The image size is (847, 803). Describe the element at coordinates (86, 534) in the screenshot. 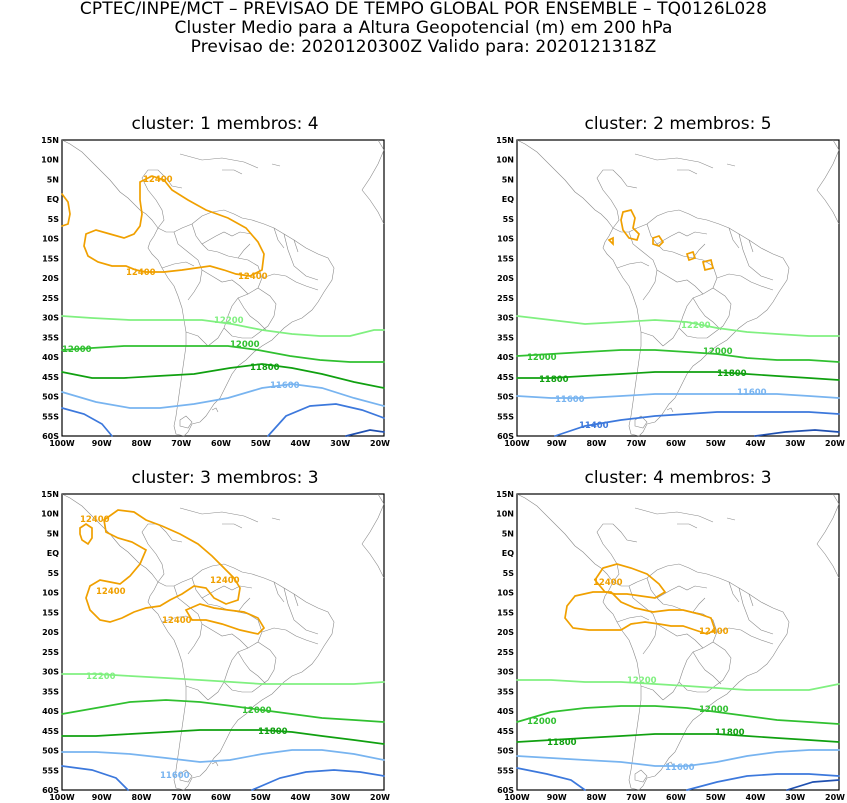

I see `contour-12400-small-loop` at that location.